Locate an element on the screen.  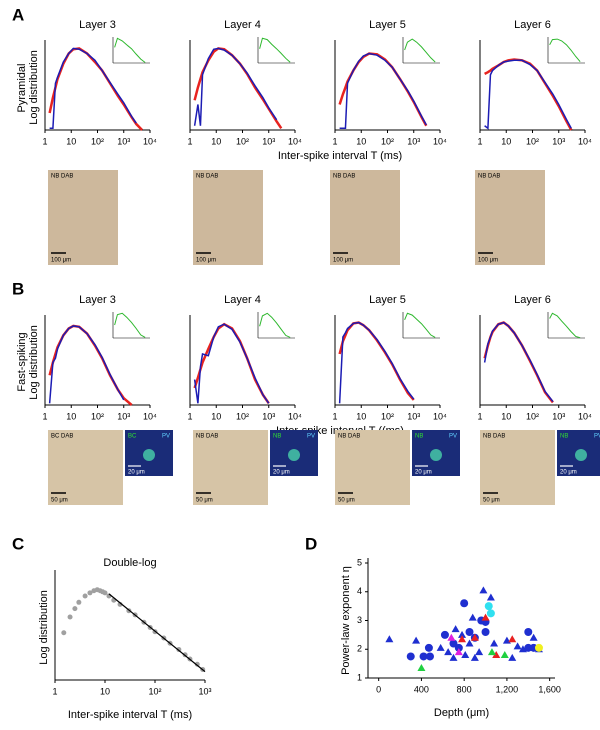
y-tick-label: 3 is located at coordinates (359, 620).